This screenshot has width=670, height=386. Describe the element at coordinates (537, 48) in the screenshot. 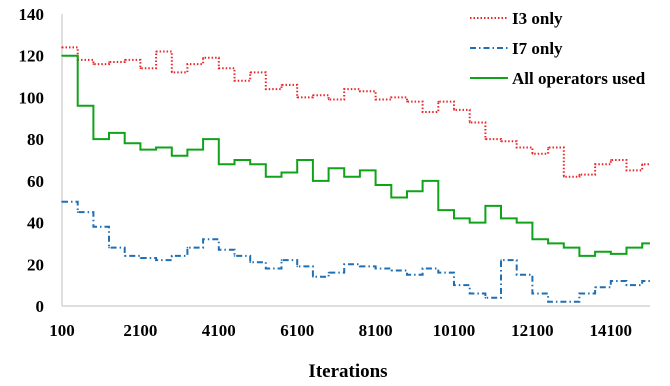

I see `legend-label: I7 only` at that location.